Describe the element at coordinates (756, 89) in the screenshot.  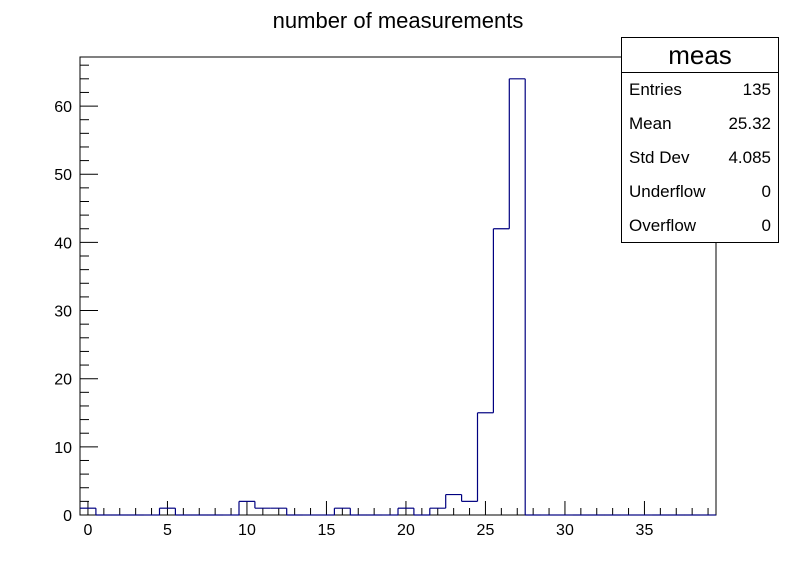
I see `stats-value: 135` at that location.